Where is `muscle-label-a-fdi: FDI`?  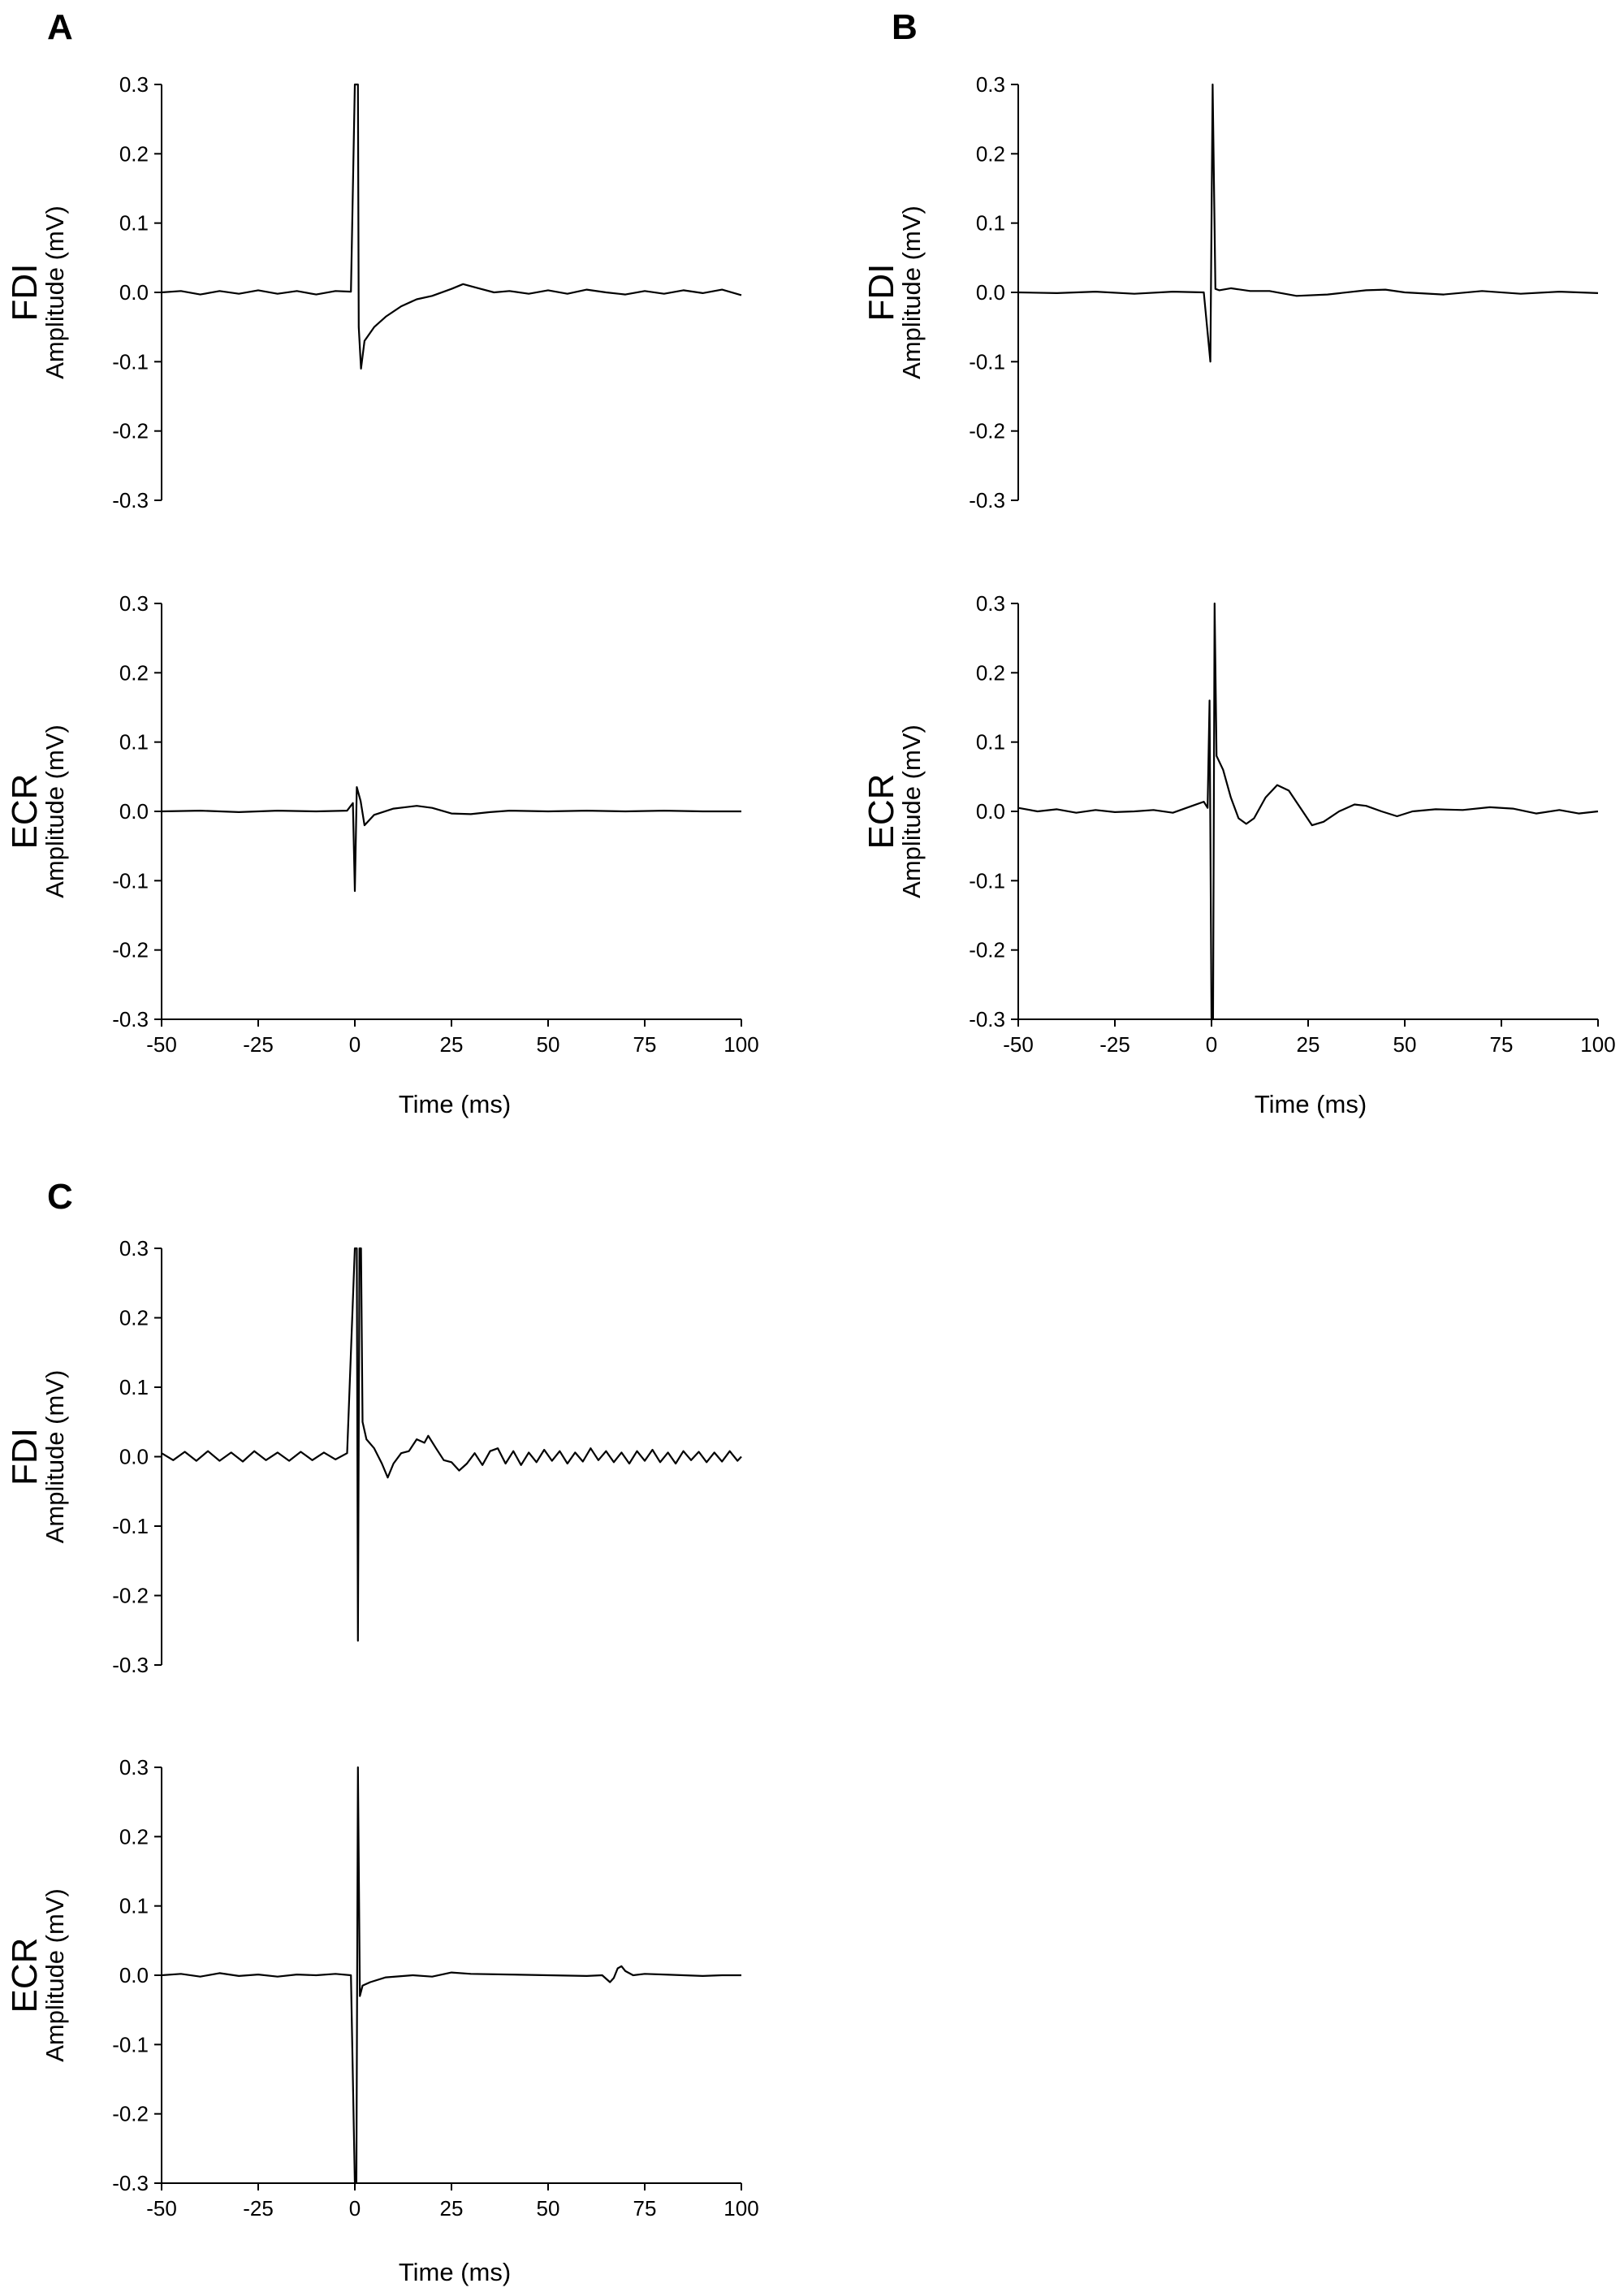 muscle-label-a-fdi: FDI is located at coordinates (25, 293).